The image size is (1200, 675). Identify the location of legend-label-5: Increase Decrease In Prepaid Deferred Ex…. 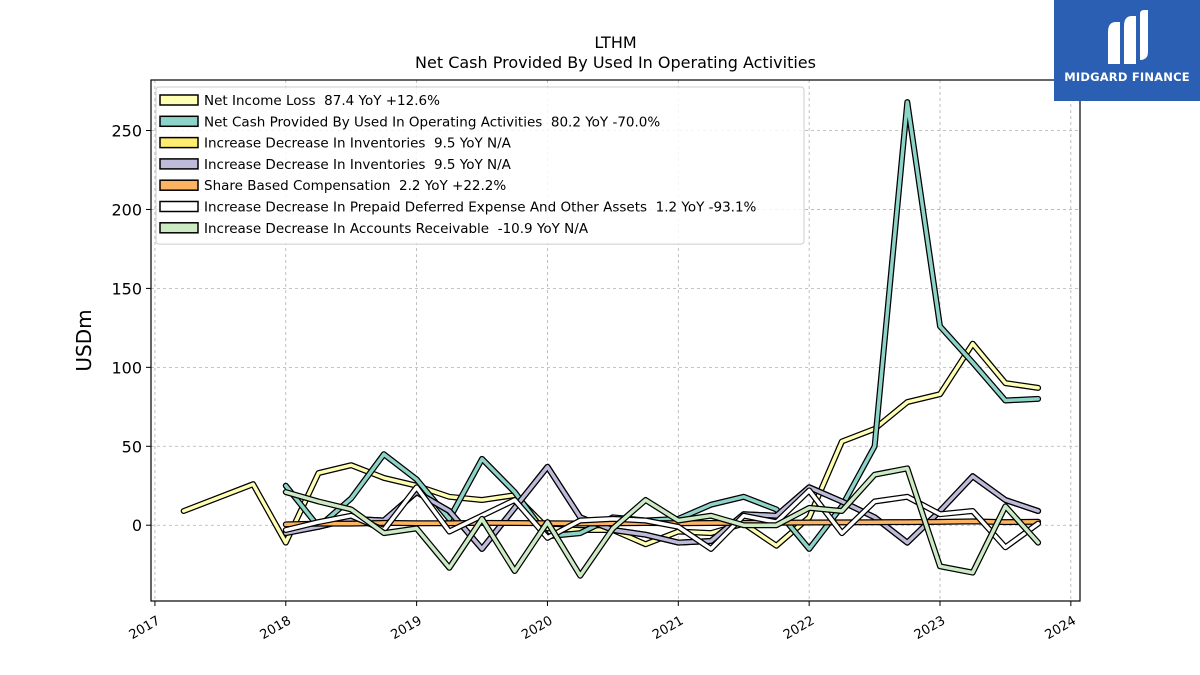
(480, 208).